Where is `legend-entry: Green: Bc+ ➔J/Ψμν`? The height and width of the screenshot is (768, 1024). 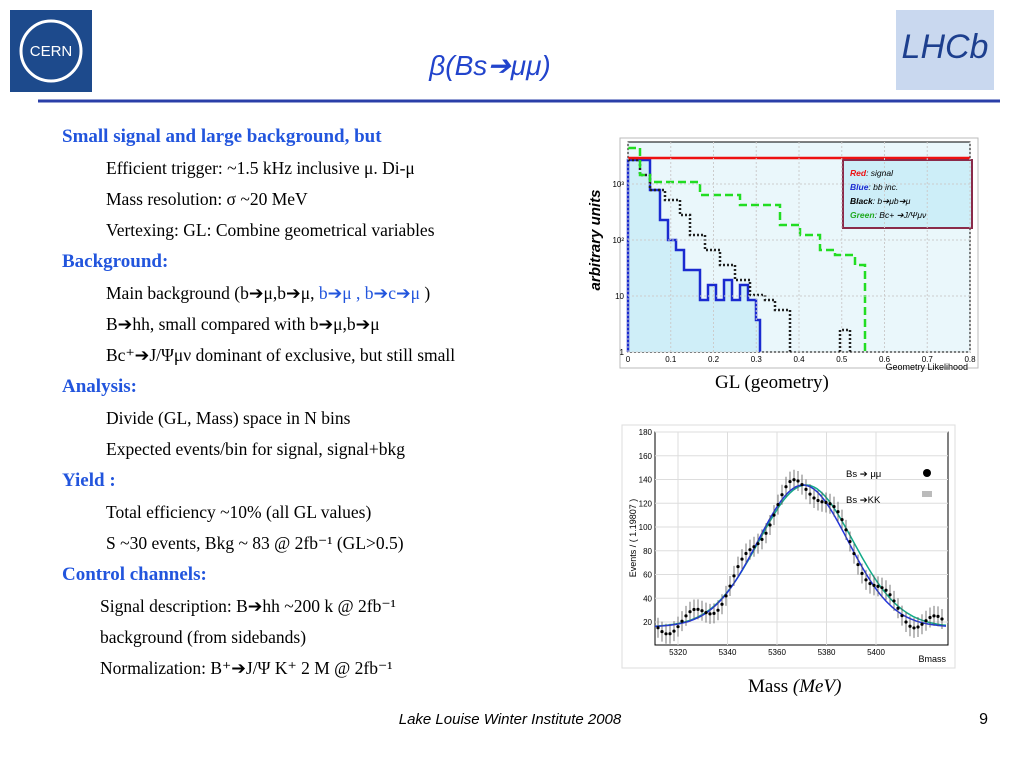 legend-entry: Green: Bc+ ➔J/Ψμν is located at coordinates (888, 215).